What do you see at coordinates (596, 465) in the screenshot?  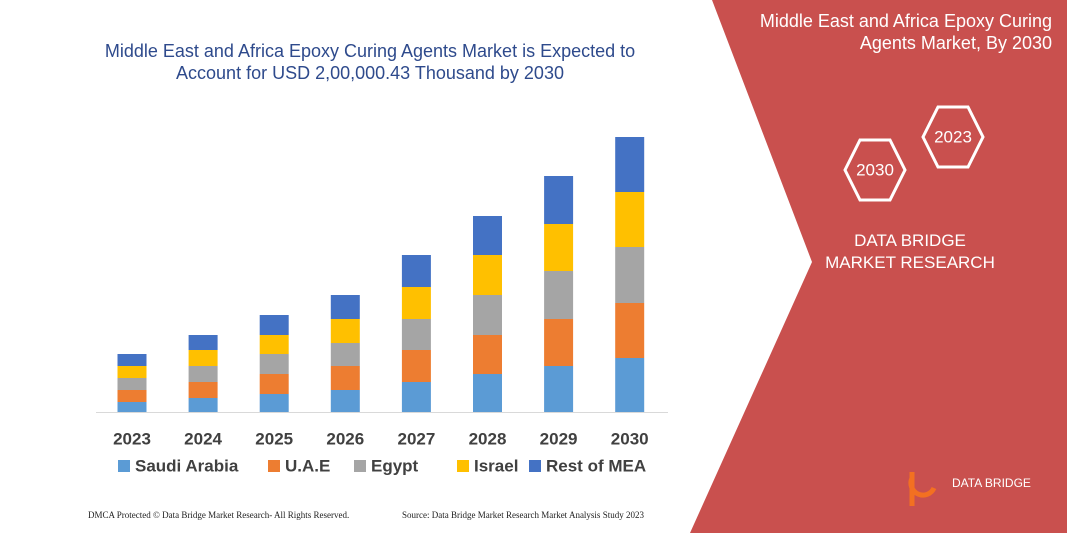 I see `legend-label: Rest of MEA` at bounding box center [596, 465].